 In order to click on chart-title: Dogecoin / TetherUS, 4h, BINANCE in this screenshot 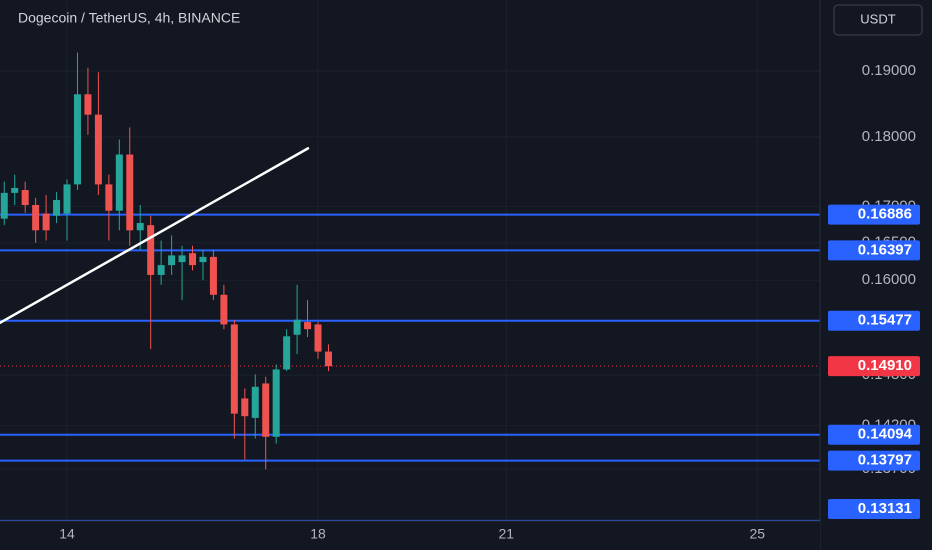, I will do `click(129, 18)`.